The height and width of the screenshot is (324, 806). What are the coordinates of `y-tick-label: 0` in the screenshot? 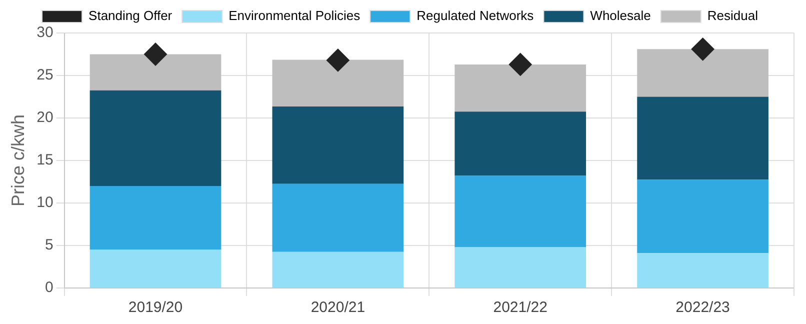 It's located at (49, 287).